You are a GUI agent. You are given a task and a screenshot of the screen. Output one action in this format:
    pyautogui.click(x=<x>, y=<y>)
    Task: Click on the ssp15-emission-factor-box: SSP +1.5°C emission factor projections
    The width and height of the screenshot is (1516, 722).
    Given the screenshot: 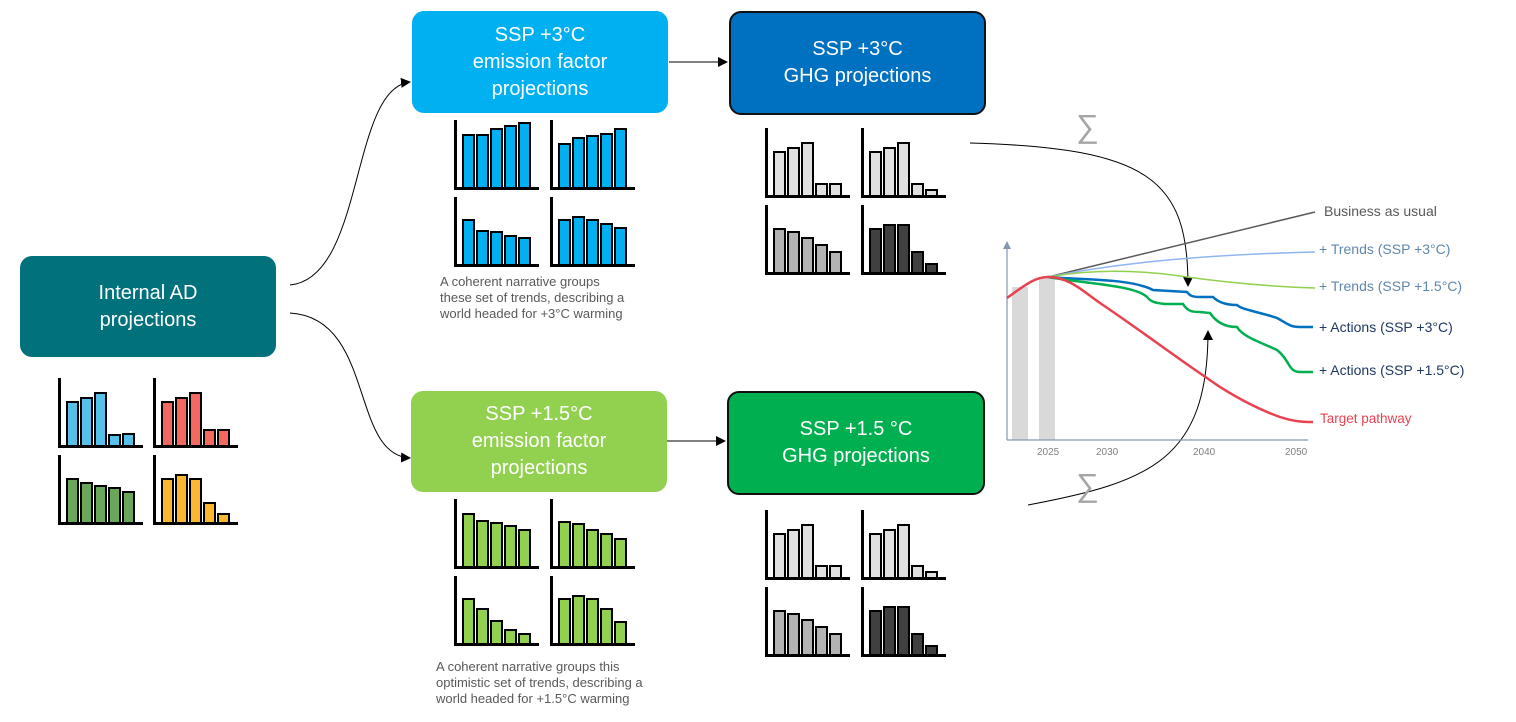 What is the action you would take?
    pyautogui.click(x=539, y=441)
    